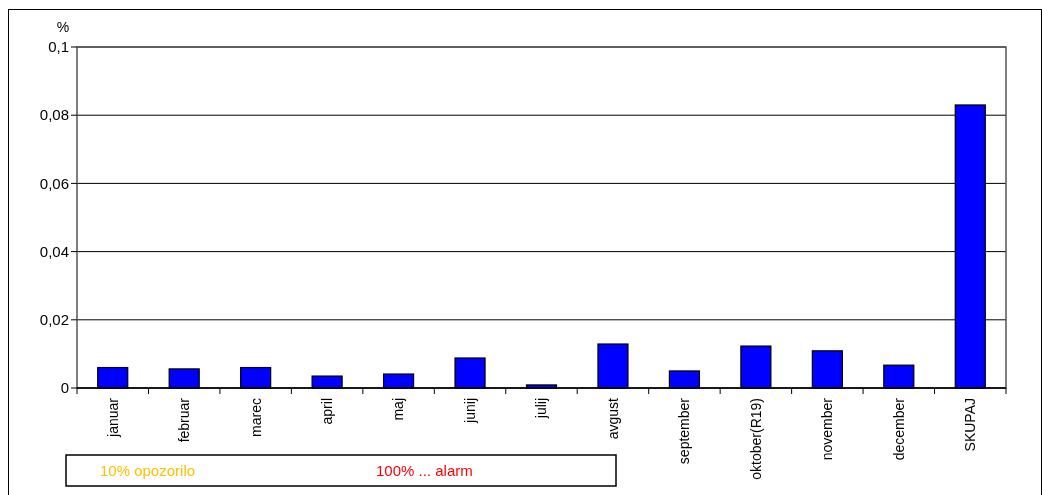 The image size is (1042, 495). I want to click on x-tick-label: april, so click(327, 411).